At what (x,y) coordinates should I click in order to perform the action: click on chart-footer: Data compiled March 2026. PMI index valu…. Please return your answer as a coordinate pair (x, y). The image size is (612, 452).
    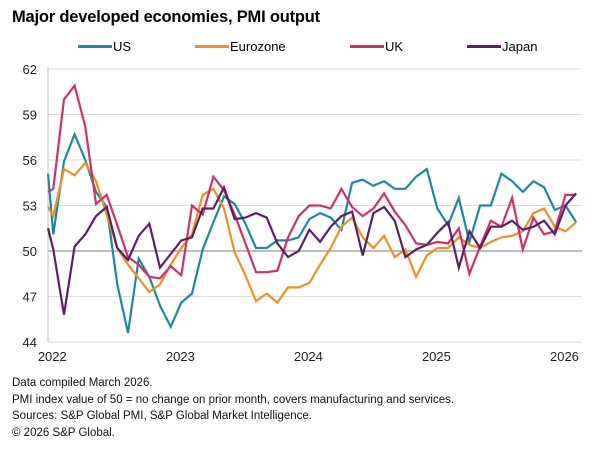
    Looking at the image, I should click on (233, 408).